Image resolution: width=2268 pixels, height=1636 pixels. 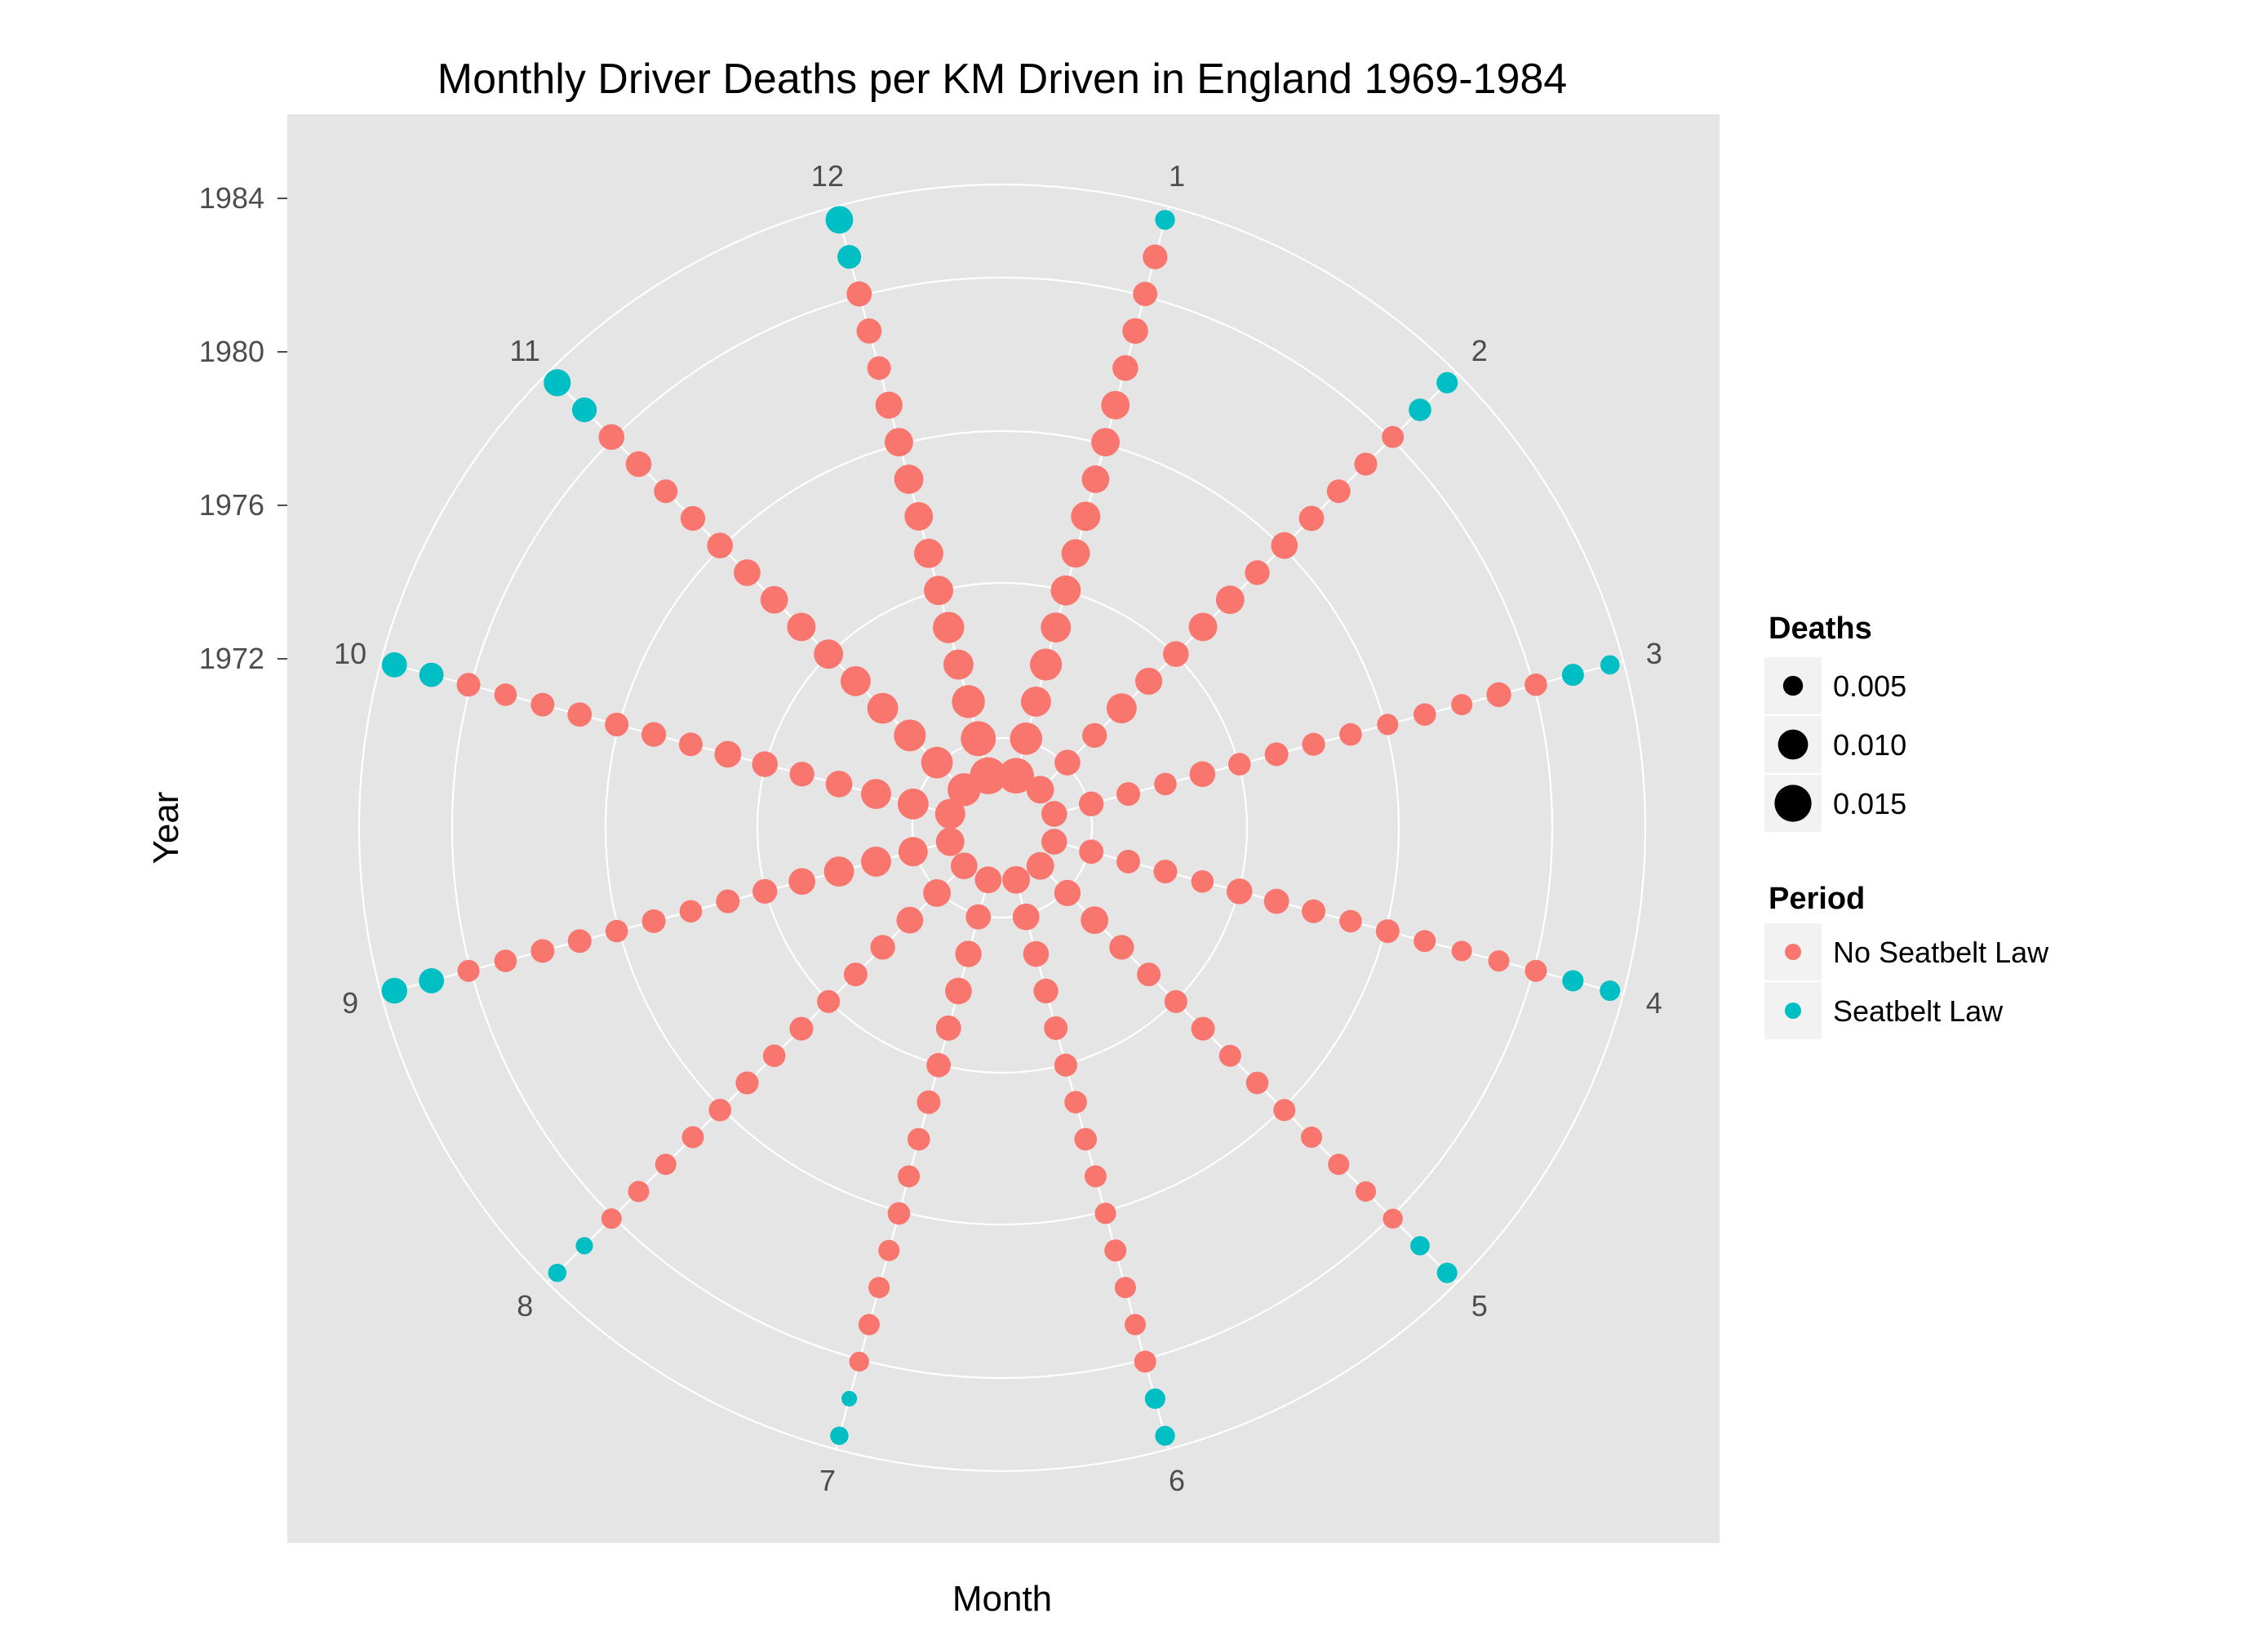 I want to click on size-legend-label: 0.015, so click(x=1869, y=803).